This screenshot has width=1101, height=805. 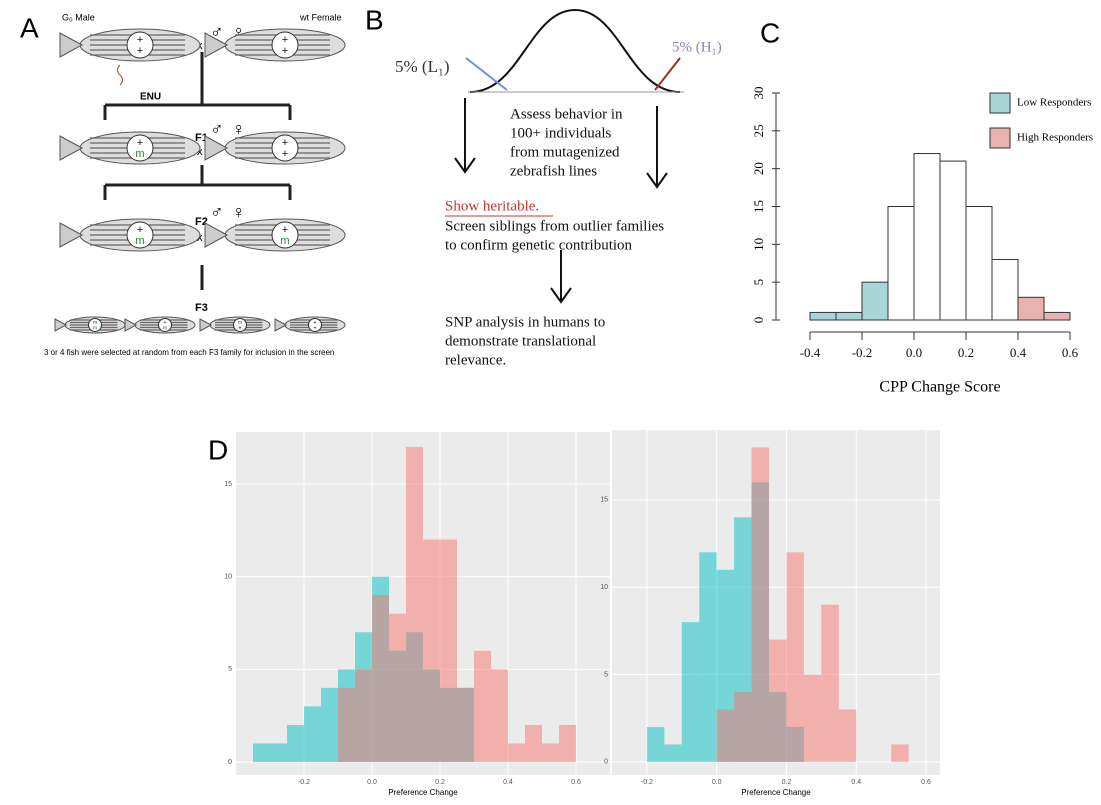 I want to click on cross: x, so click(x=200, y=238).